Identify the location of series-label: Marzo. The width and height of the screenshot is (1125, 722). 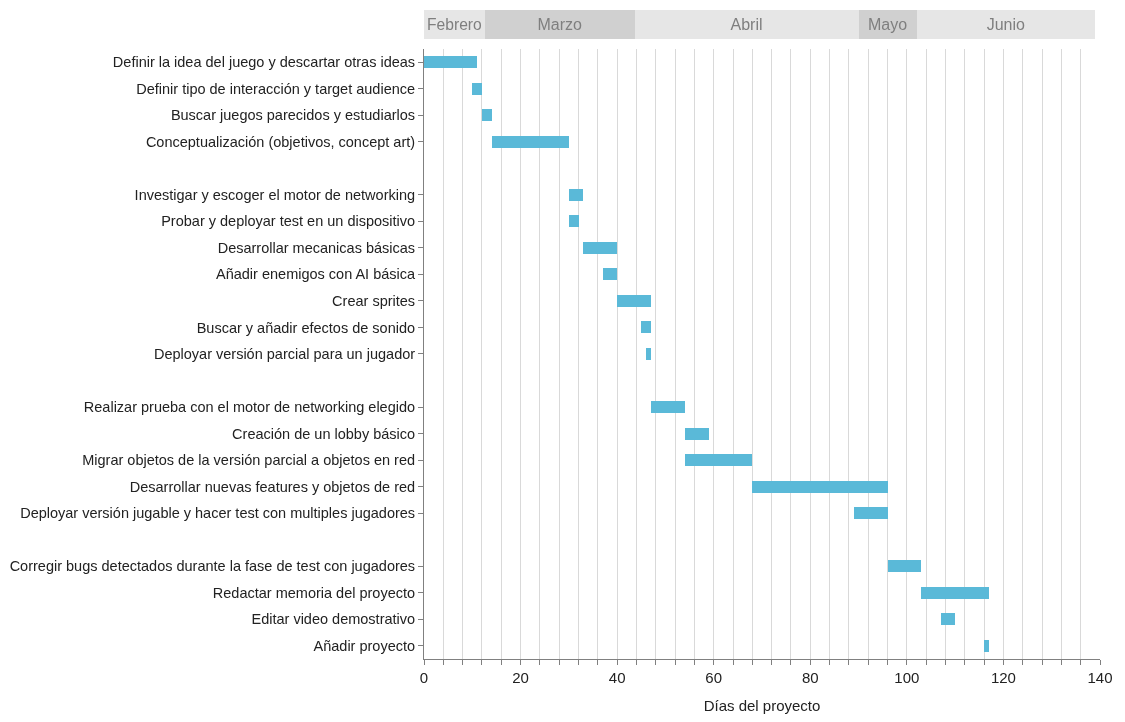
(559, 25).